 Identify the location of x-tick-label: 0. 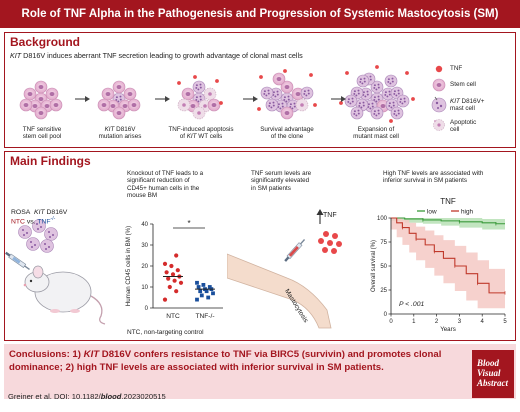
(391, 322).